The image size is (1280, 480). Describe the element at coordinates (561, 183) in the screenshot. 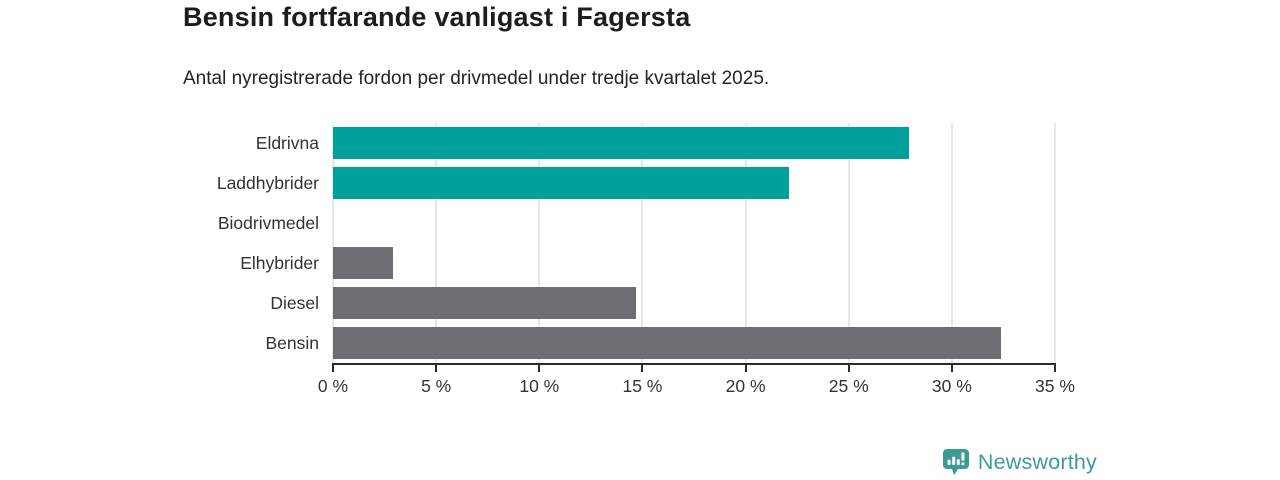

I see `bar-laddhybrider` at that location.